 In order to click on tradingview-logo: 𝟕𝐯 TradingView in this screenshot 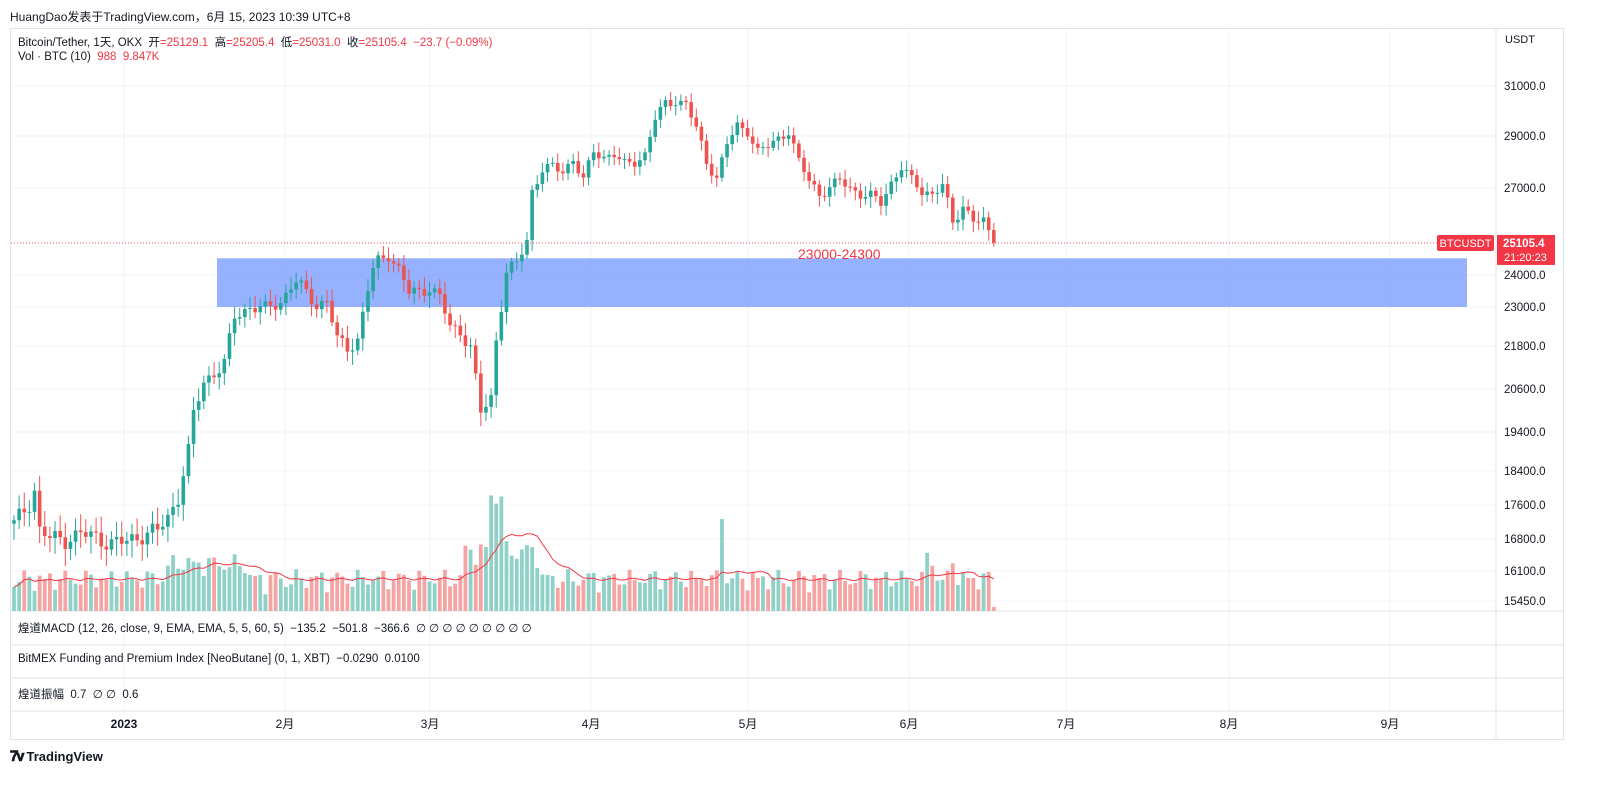, I will do `click(56, 756)`.